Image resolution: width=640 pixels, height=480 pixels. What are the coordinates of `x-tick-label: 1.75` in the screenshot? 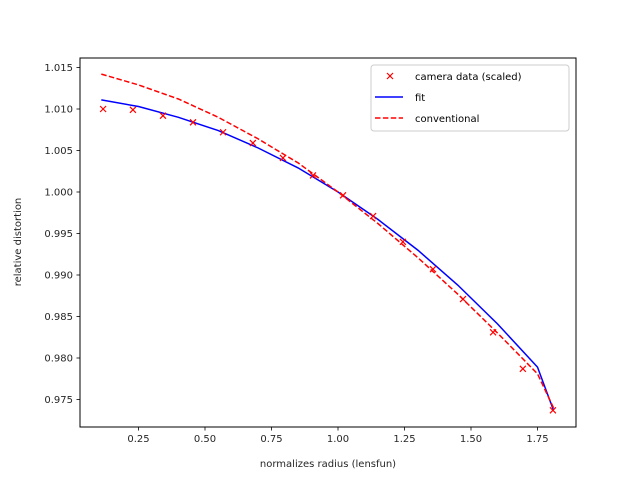 It's located at (537, 439).